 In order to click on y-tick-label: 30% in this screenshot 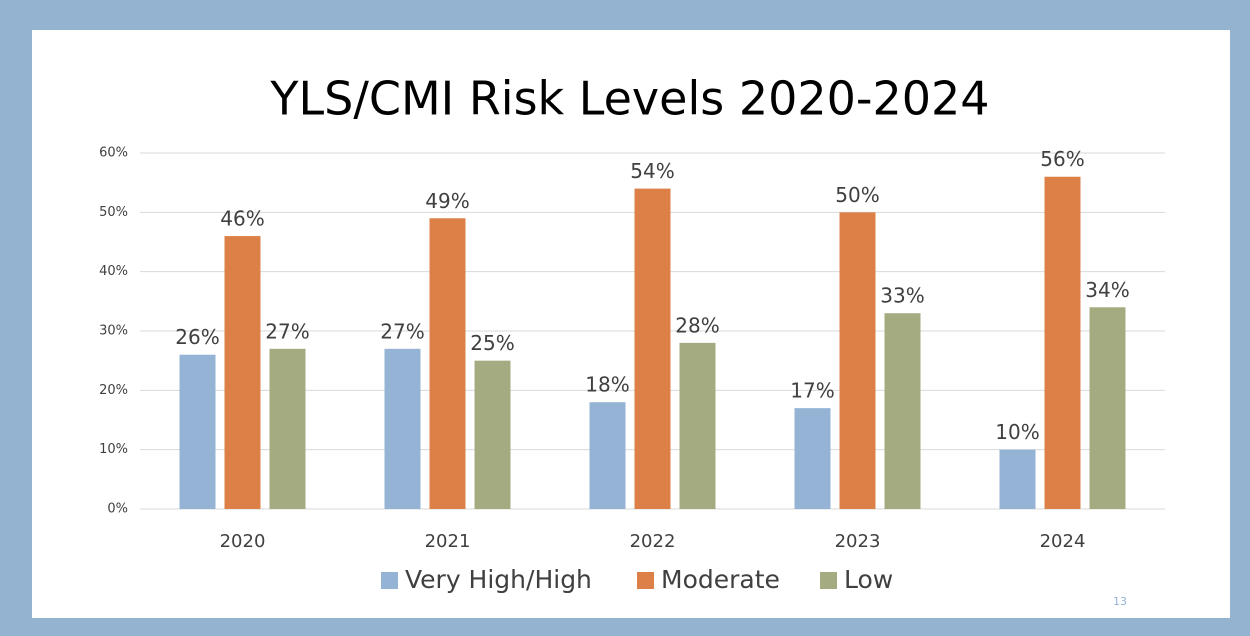, I will do `click(113, 331)`.